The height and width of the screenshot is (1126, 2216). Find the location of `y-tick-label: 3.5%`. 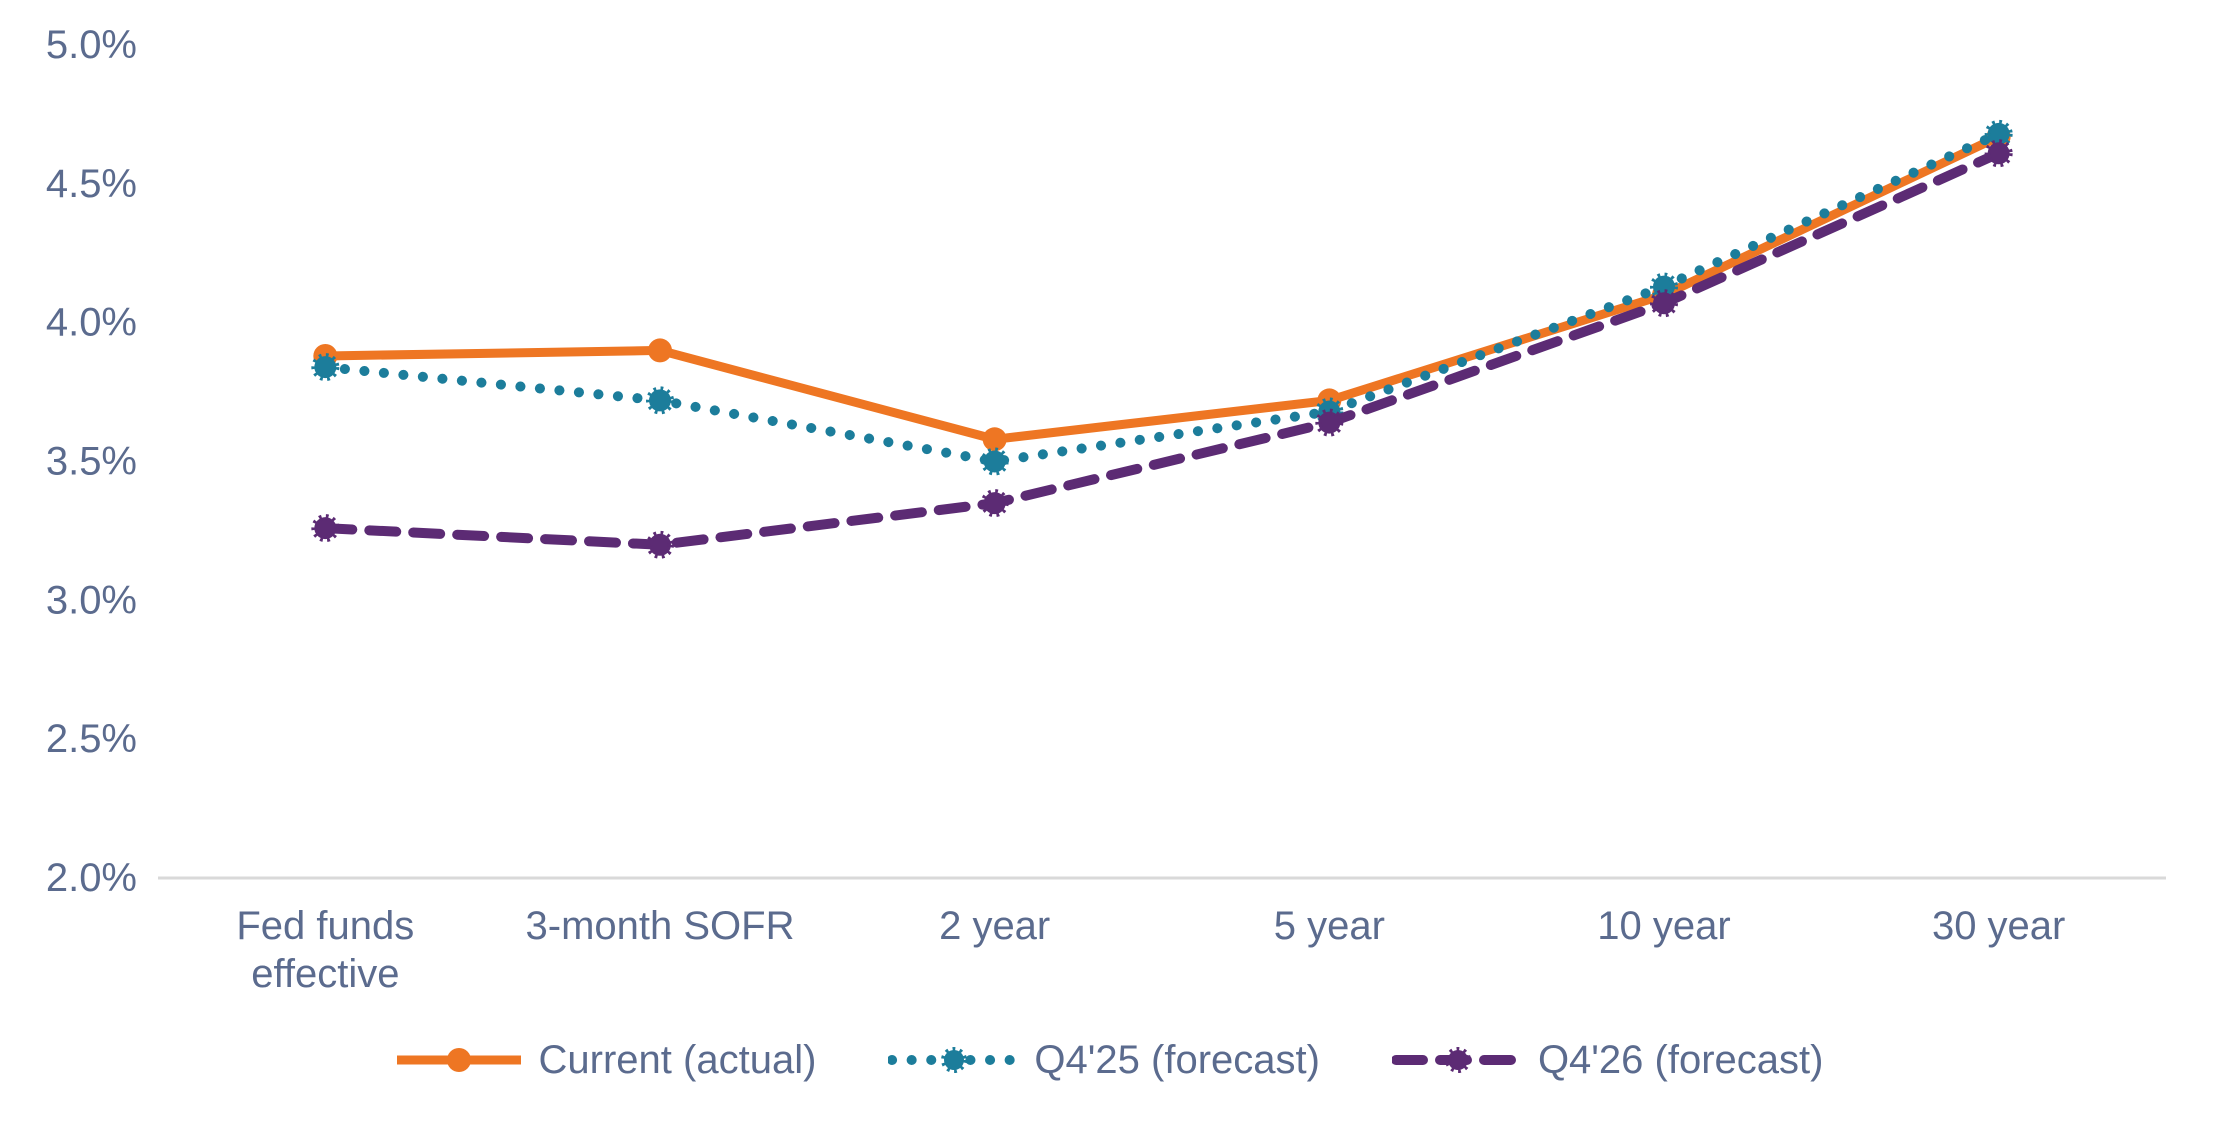

y-tick-label: 3.5% is located at coordinates (91, 462).